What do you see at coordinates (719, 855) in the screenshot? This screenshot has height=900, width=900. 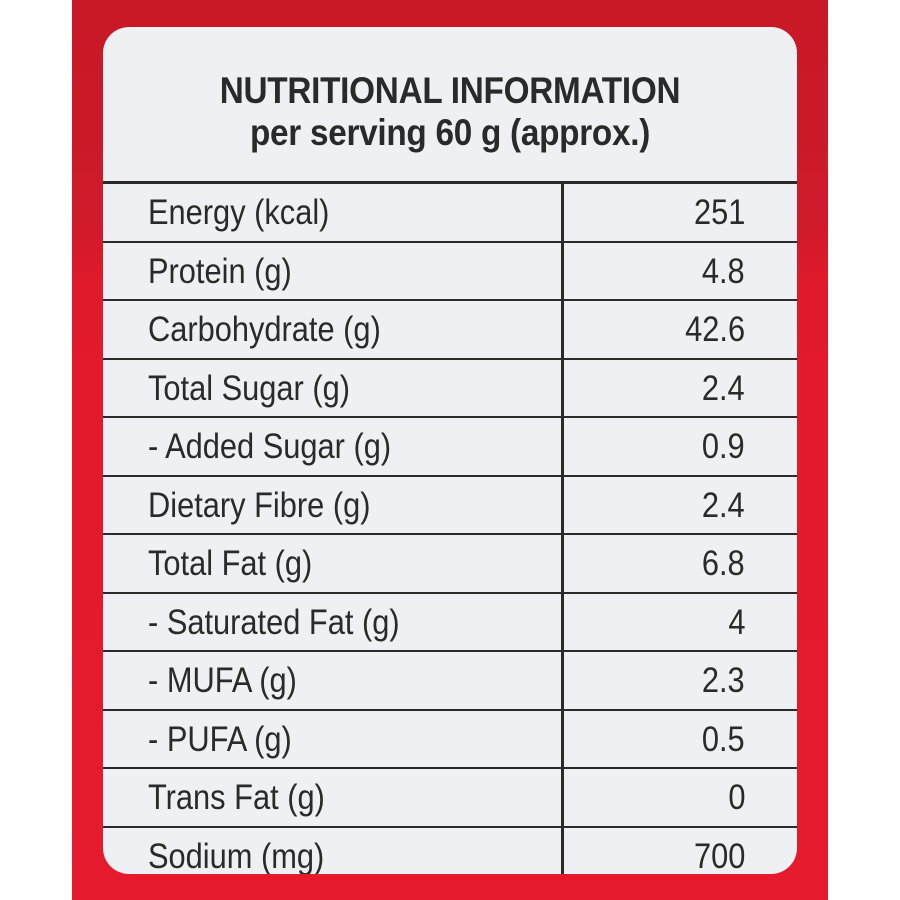 I see `nutrient-value: 700` at bounding box center [719, 855].